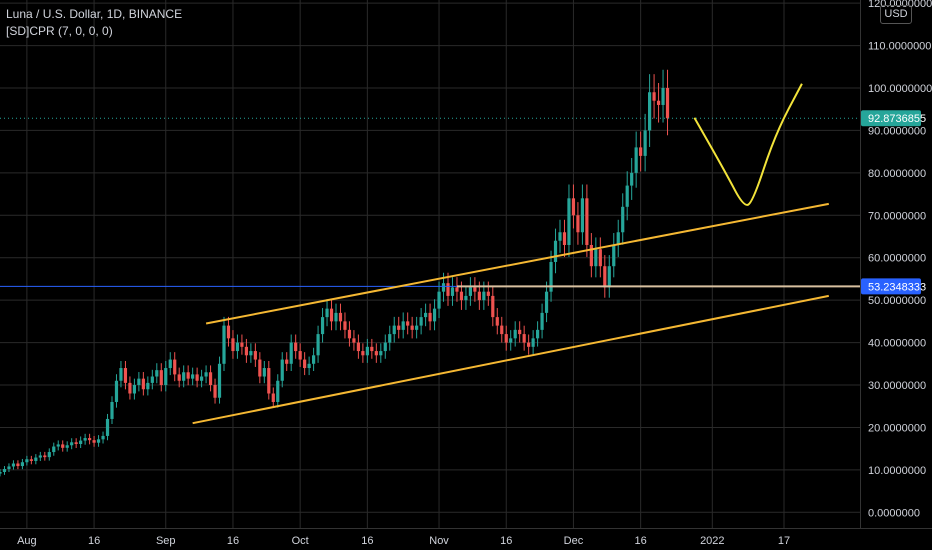 The image size is (932, 550). Describe the element at coordinates (897, 174) in the screenshot. I see `y-tick-label: 80.0000000` at that location.